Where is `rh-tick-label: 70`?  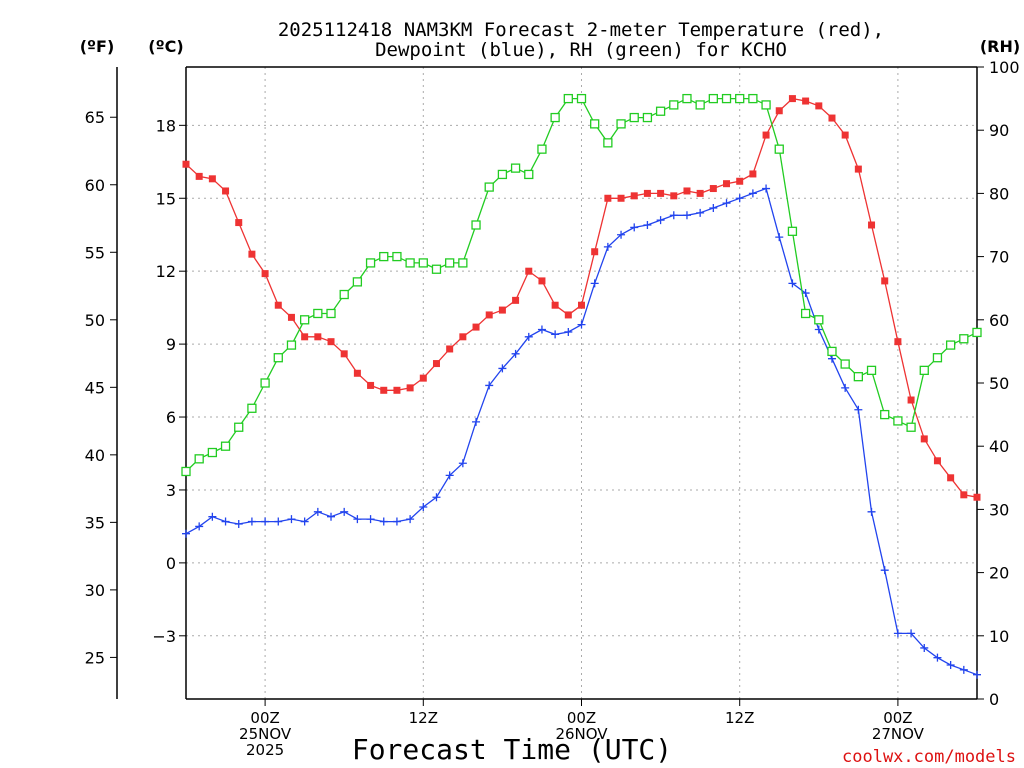
rh-tick-label: 70 is located at coordinates (999, 257).